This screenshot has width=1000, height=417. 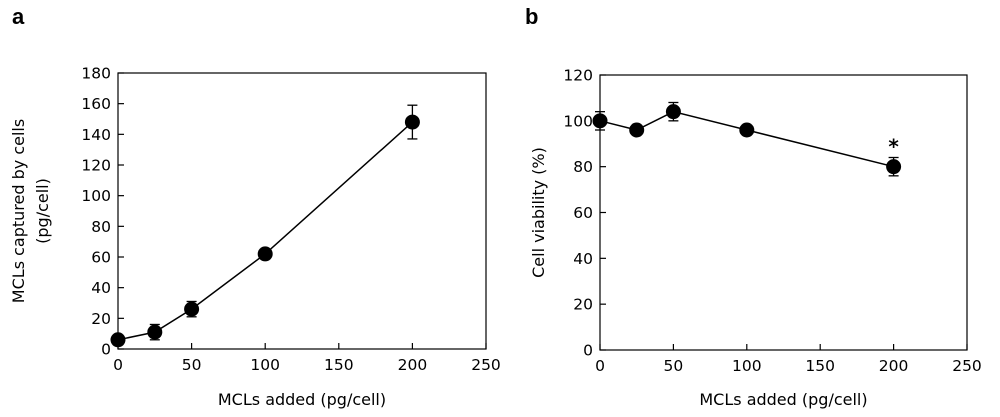 What do you see at coordinates (101, 258) in the screenshot?
I see `panel-a-ytick-label: 60` at bounding box center [101, 258].